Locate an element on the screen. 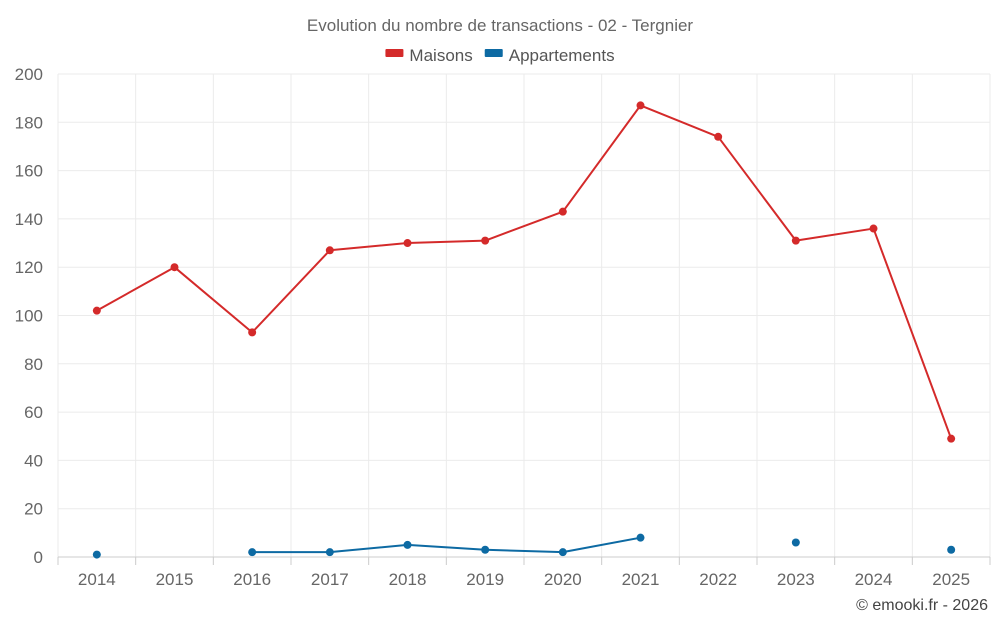 The height and width of the screenshot is (625, 1000). x-tick-label: 2023 is located at coordinates (796, 579).